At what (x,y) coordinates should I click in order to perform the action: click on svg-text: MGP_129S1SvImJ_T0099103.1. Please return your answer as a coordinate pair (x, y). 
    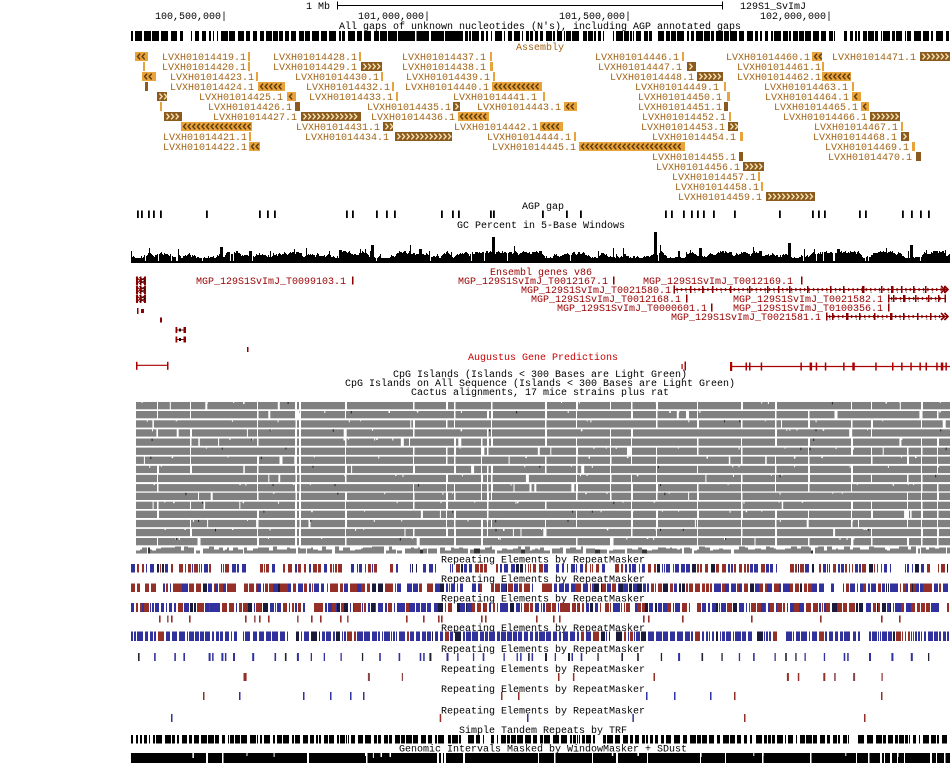
    Looking at the image, I should click on (271, 282).